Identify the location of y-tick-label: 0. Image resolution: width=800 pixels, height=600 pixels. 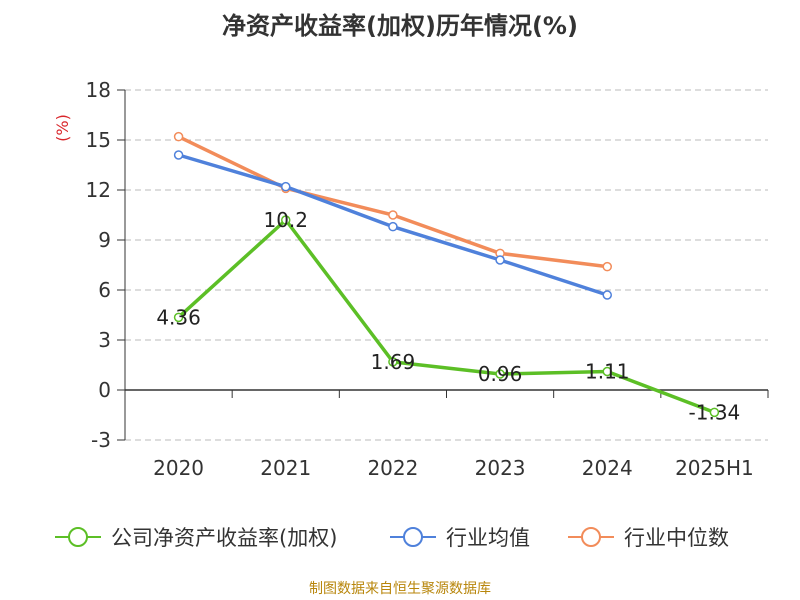
(104, 390).